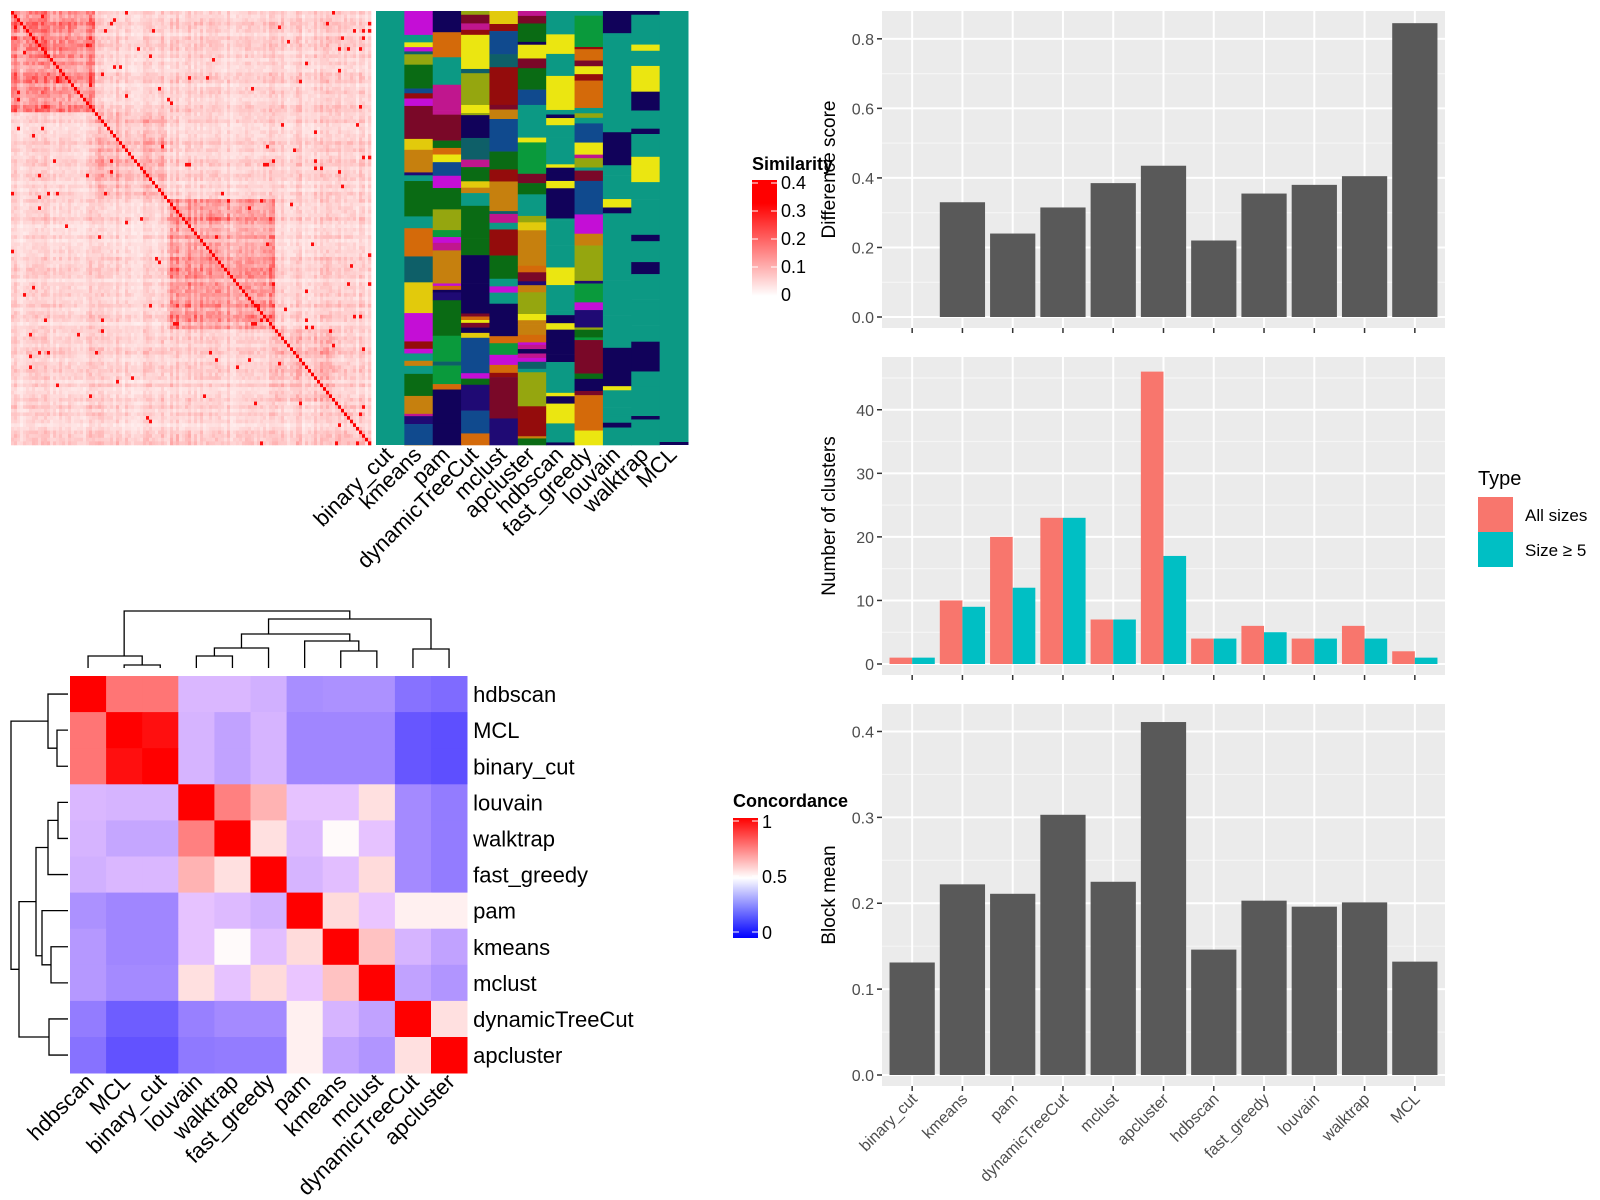 The width and height of the screenshot is (1600, 1200). Describe the element at coordinates (517, 1055) in the screenshot. I see `concordance-row-label: apcluster` at that location.